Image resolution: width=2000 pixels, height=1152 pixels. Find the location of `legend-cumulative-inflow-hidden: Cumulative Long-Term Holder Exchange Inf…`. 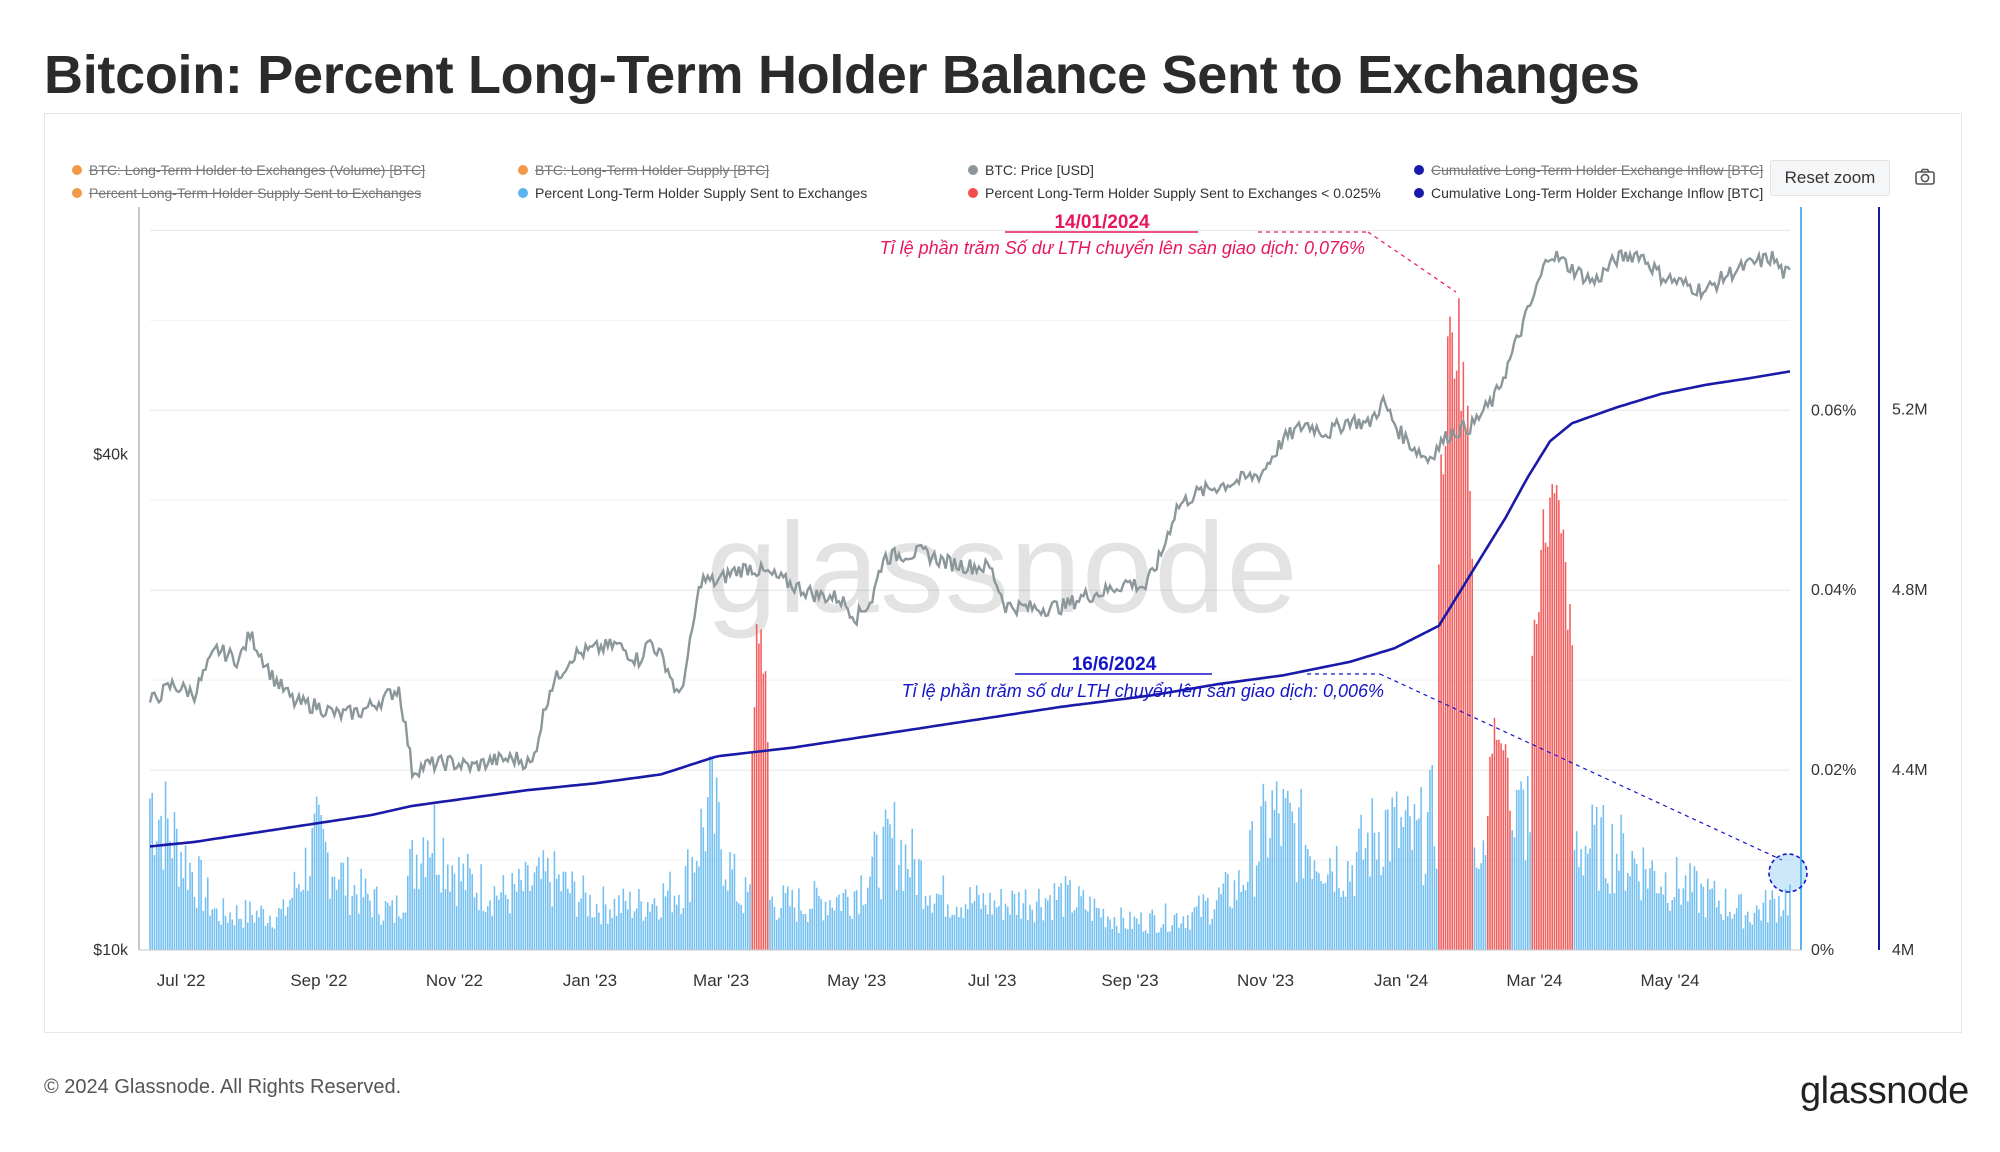

legend-cumulative-inflow-hidden: Cumulative Long-Term Holder Exchange Inf… is located at coordinates (1588, 170).